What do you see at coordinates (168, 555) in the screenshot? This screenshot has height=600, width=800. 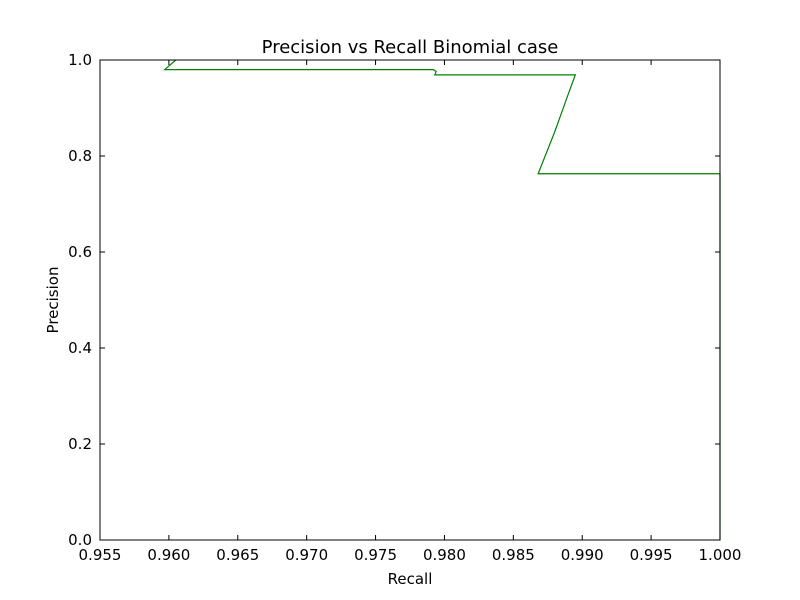 I see `x-tick-label: 0.960` at bounding box center [168, 555].